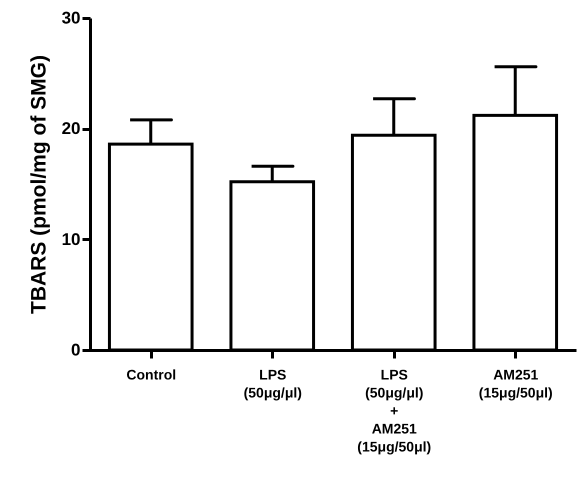 The height and width of the screenshot is (490, 580). I want to click on y-axis-title: TBARS (pmol/mg of SMG), so click(39, 184).